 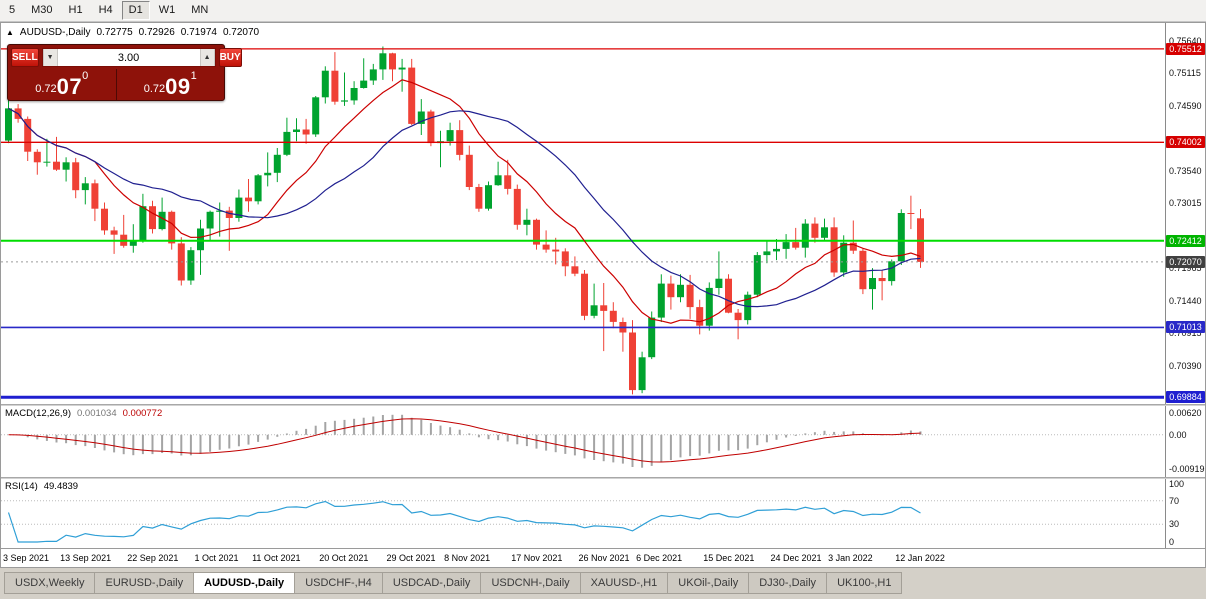 What do you see at coordinates (1174, 500) in the screenshot?
I see `rsi-axis-label: 70` at bounding box center [1174, 500].